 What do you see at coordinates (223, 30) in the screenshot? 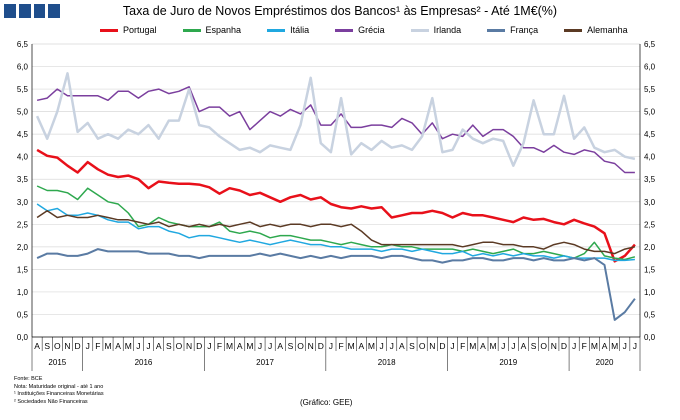
I see `legend-label: Espanha` at bounding box center [223, 30].